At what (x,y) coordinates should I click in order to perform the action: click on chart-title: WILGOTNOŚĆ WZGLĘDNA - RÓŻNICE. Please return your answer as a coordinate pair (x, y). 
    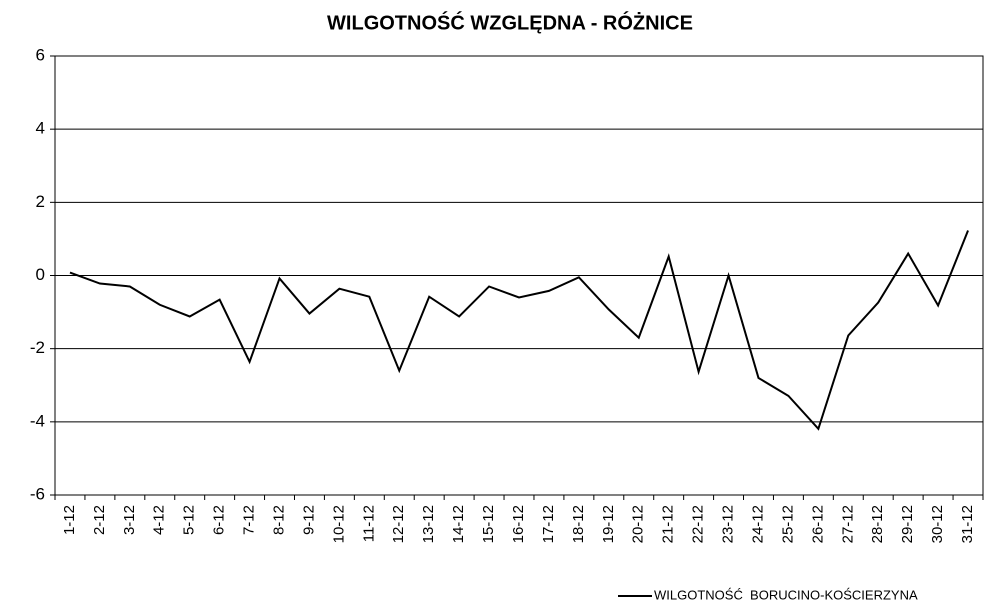
    Looking at the image, I should click on (510, 22).